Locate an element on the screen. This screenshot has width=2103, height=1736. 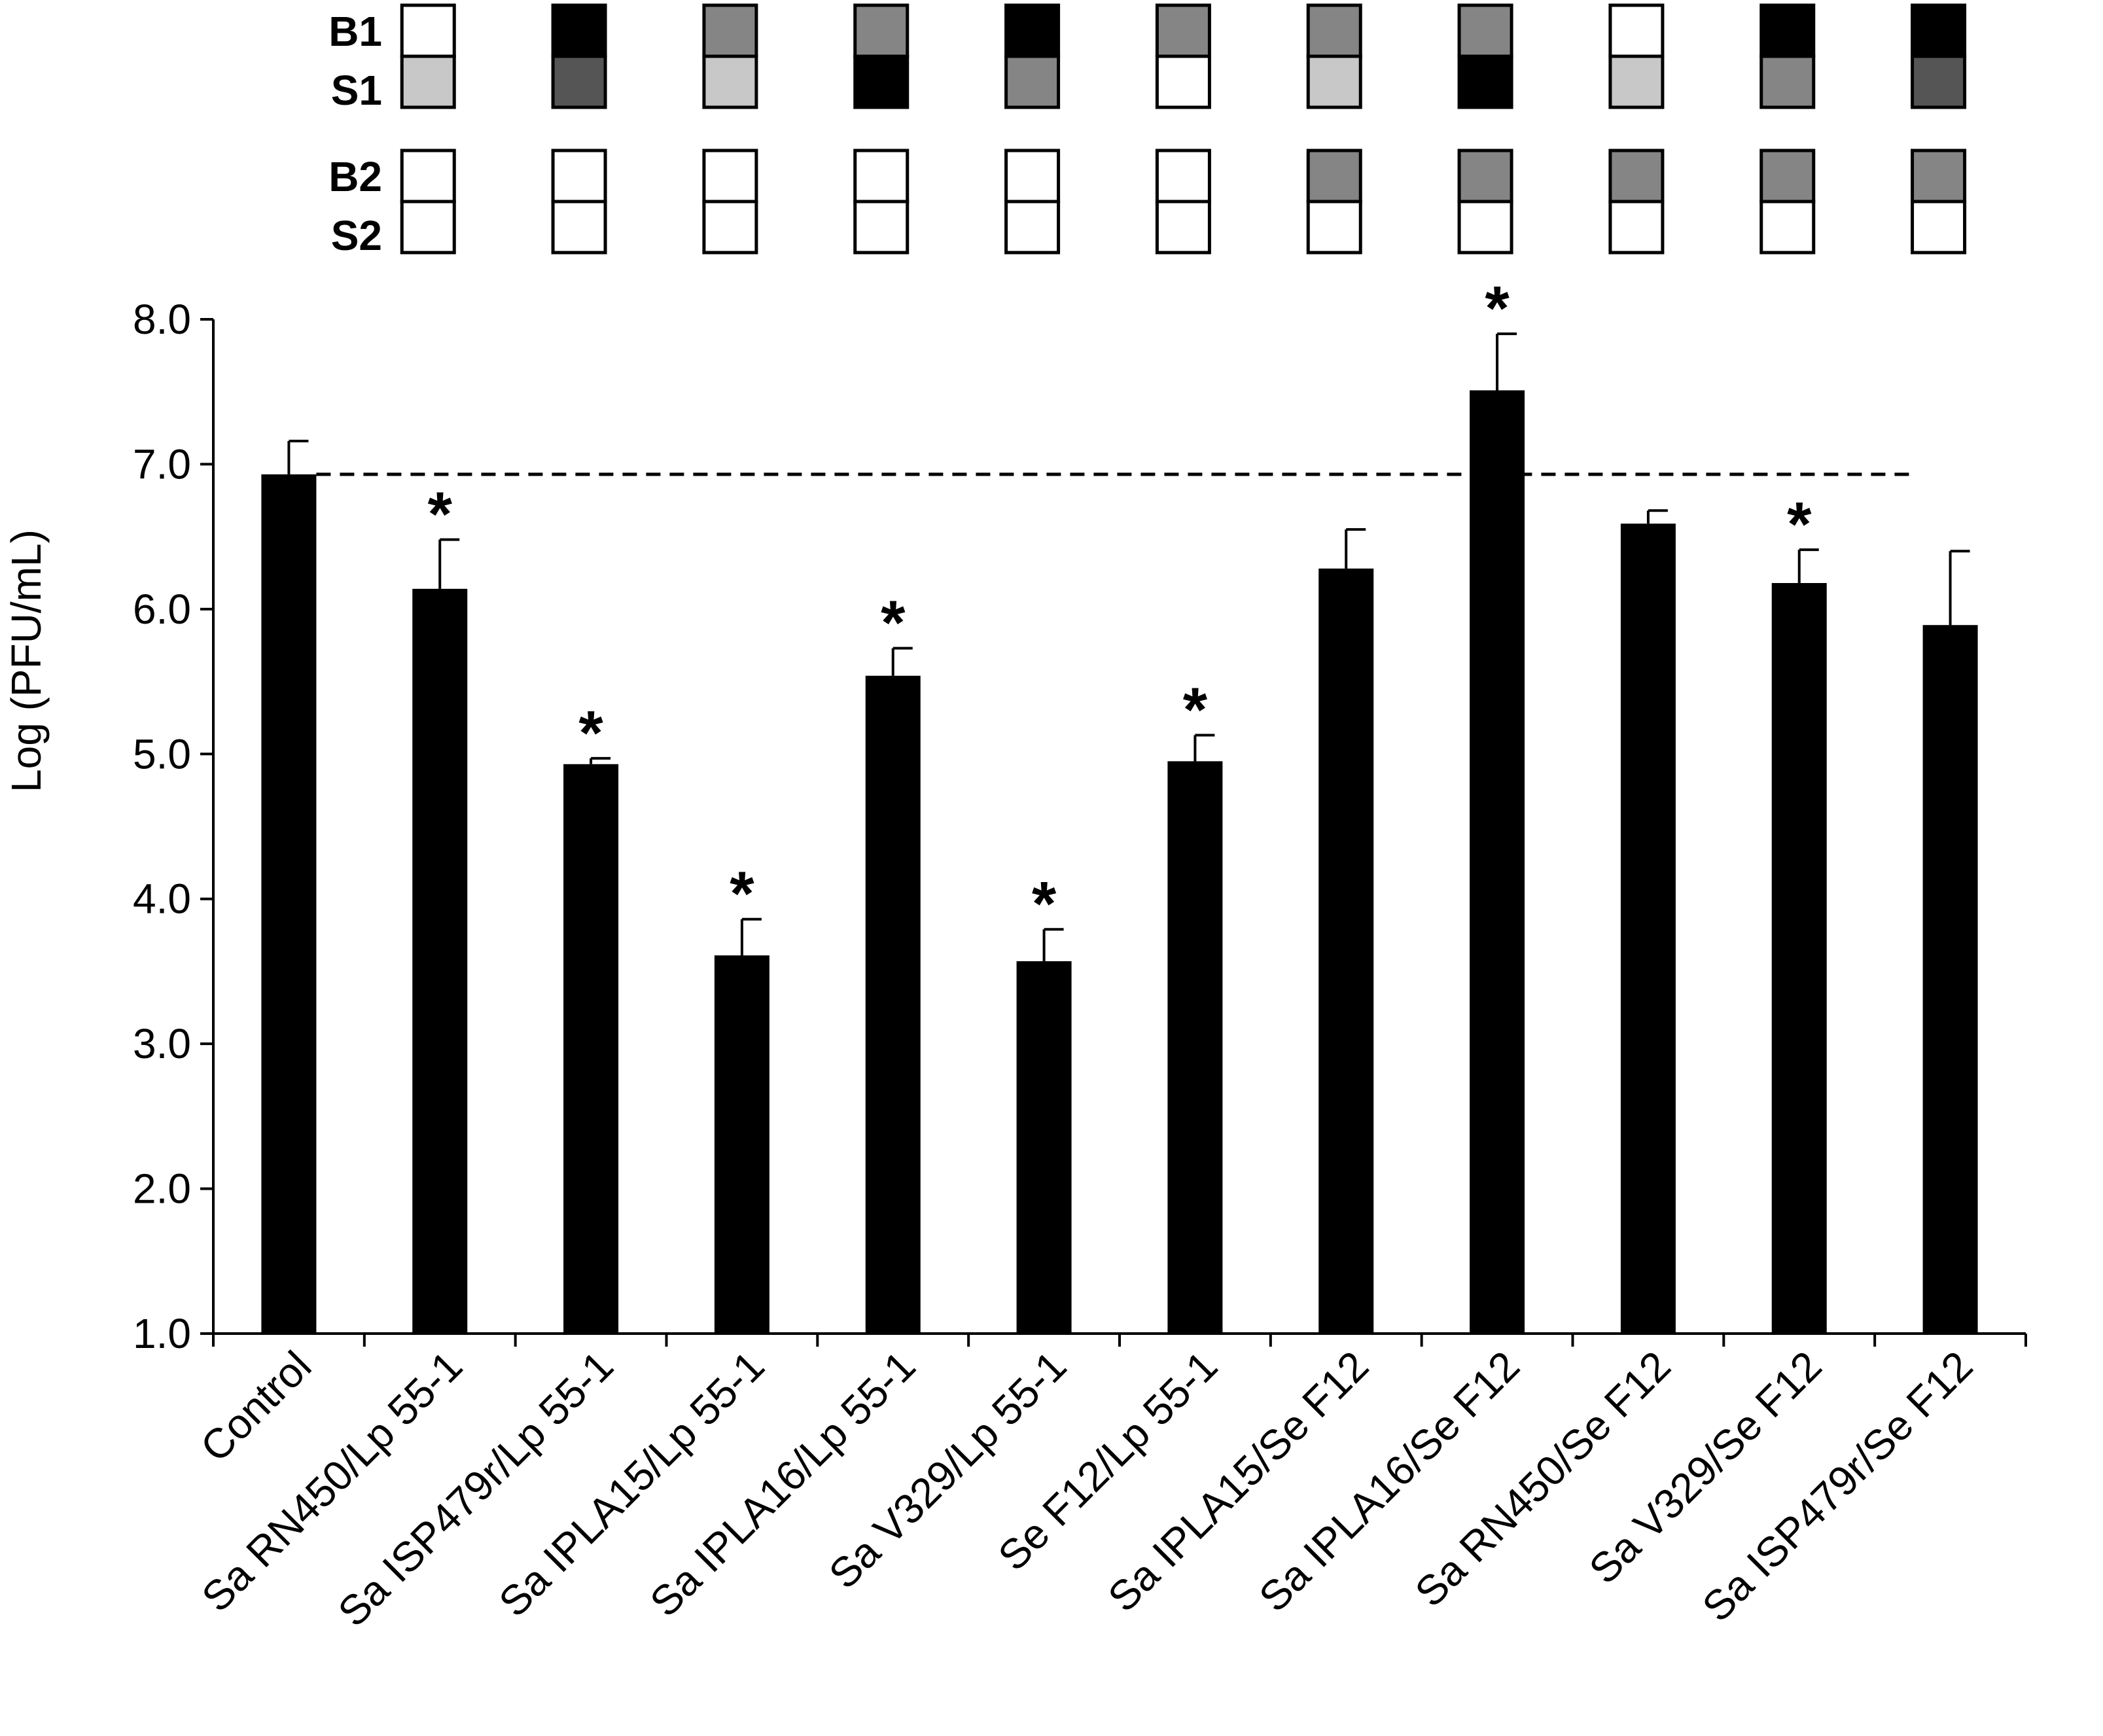
x-tick-label: Control is located at coordinates (257, 1406).